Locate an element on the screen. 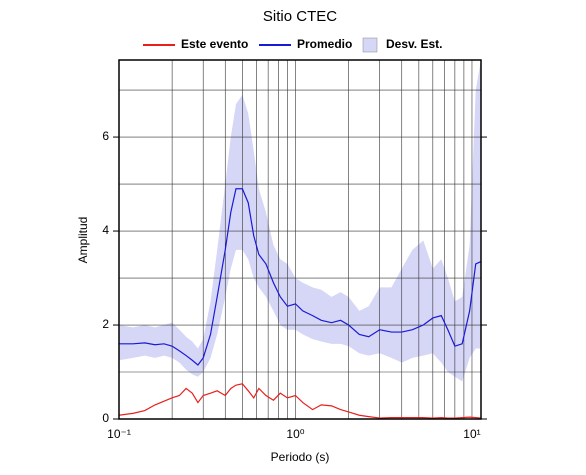  y-tick-label: 4 is located at coordinates (105, 230).